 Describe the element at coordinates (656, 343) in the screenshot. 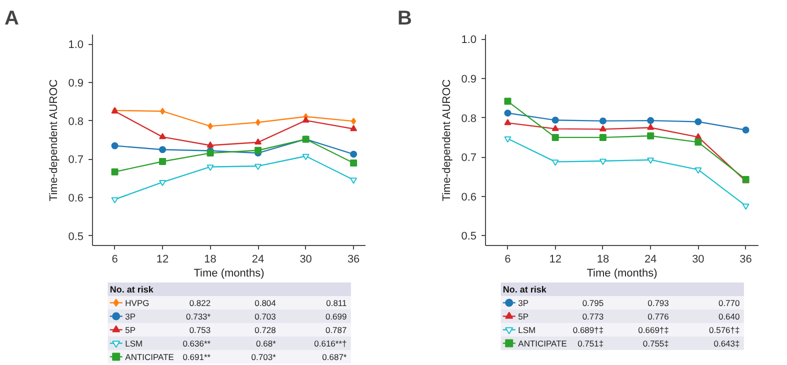

I see `text: 0.755‡` at that location.